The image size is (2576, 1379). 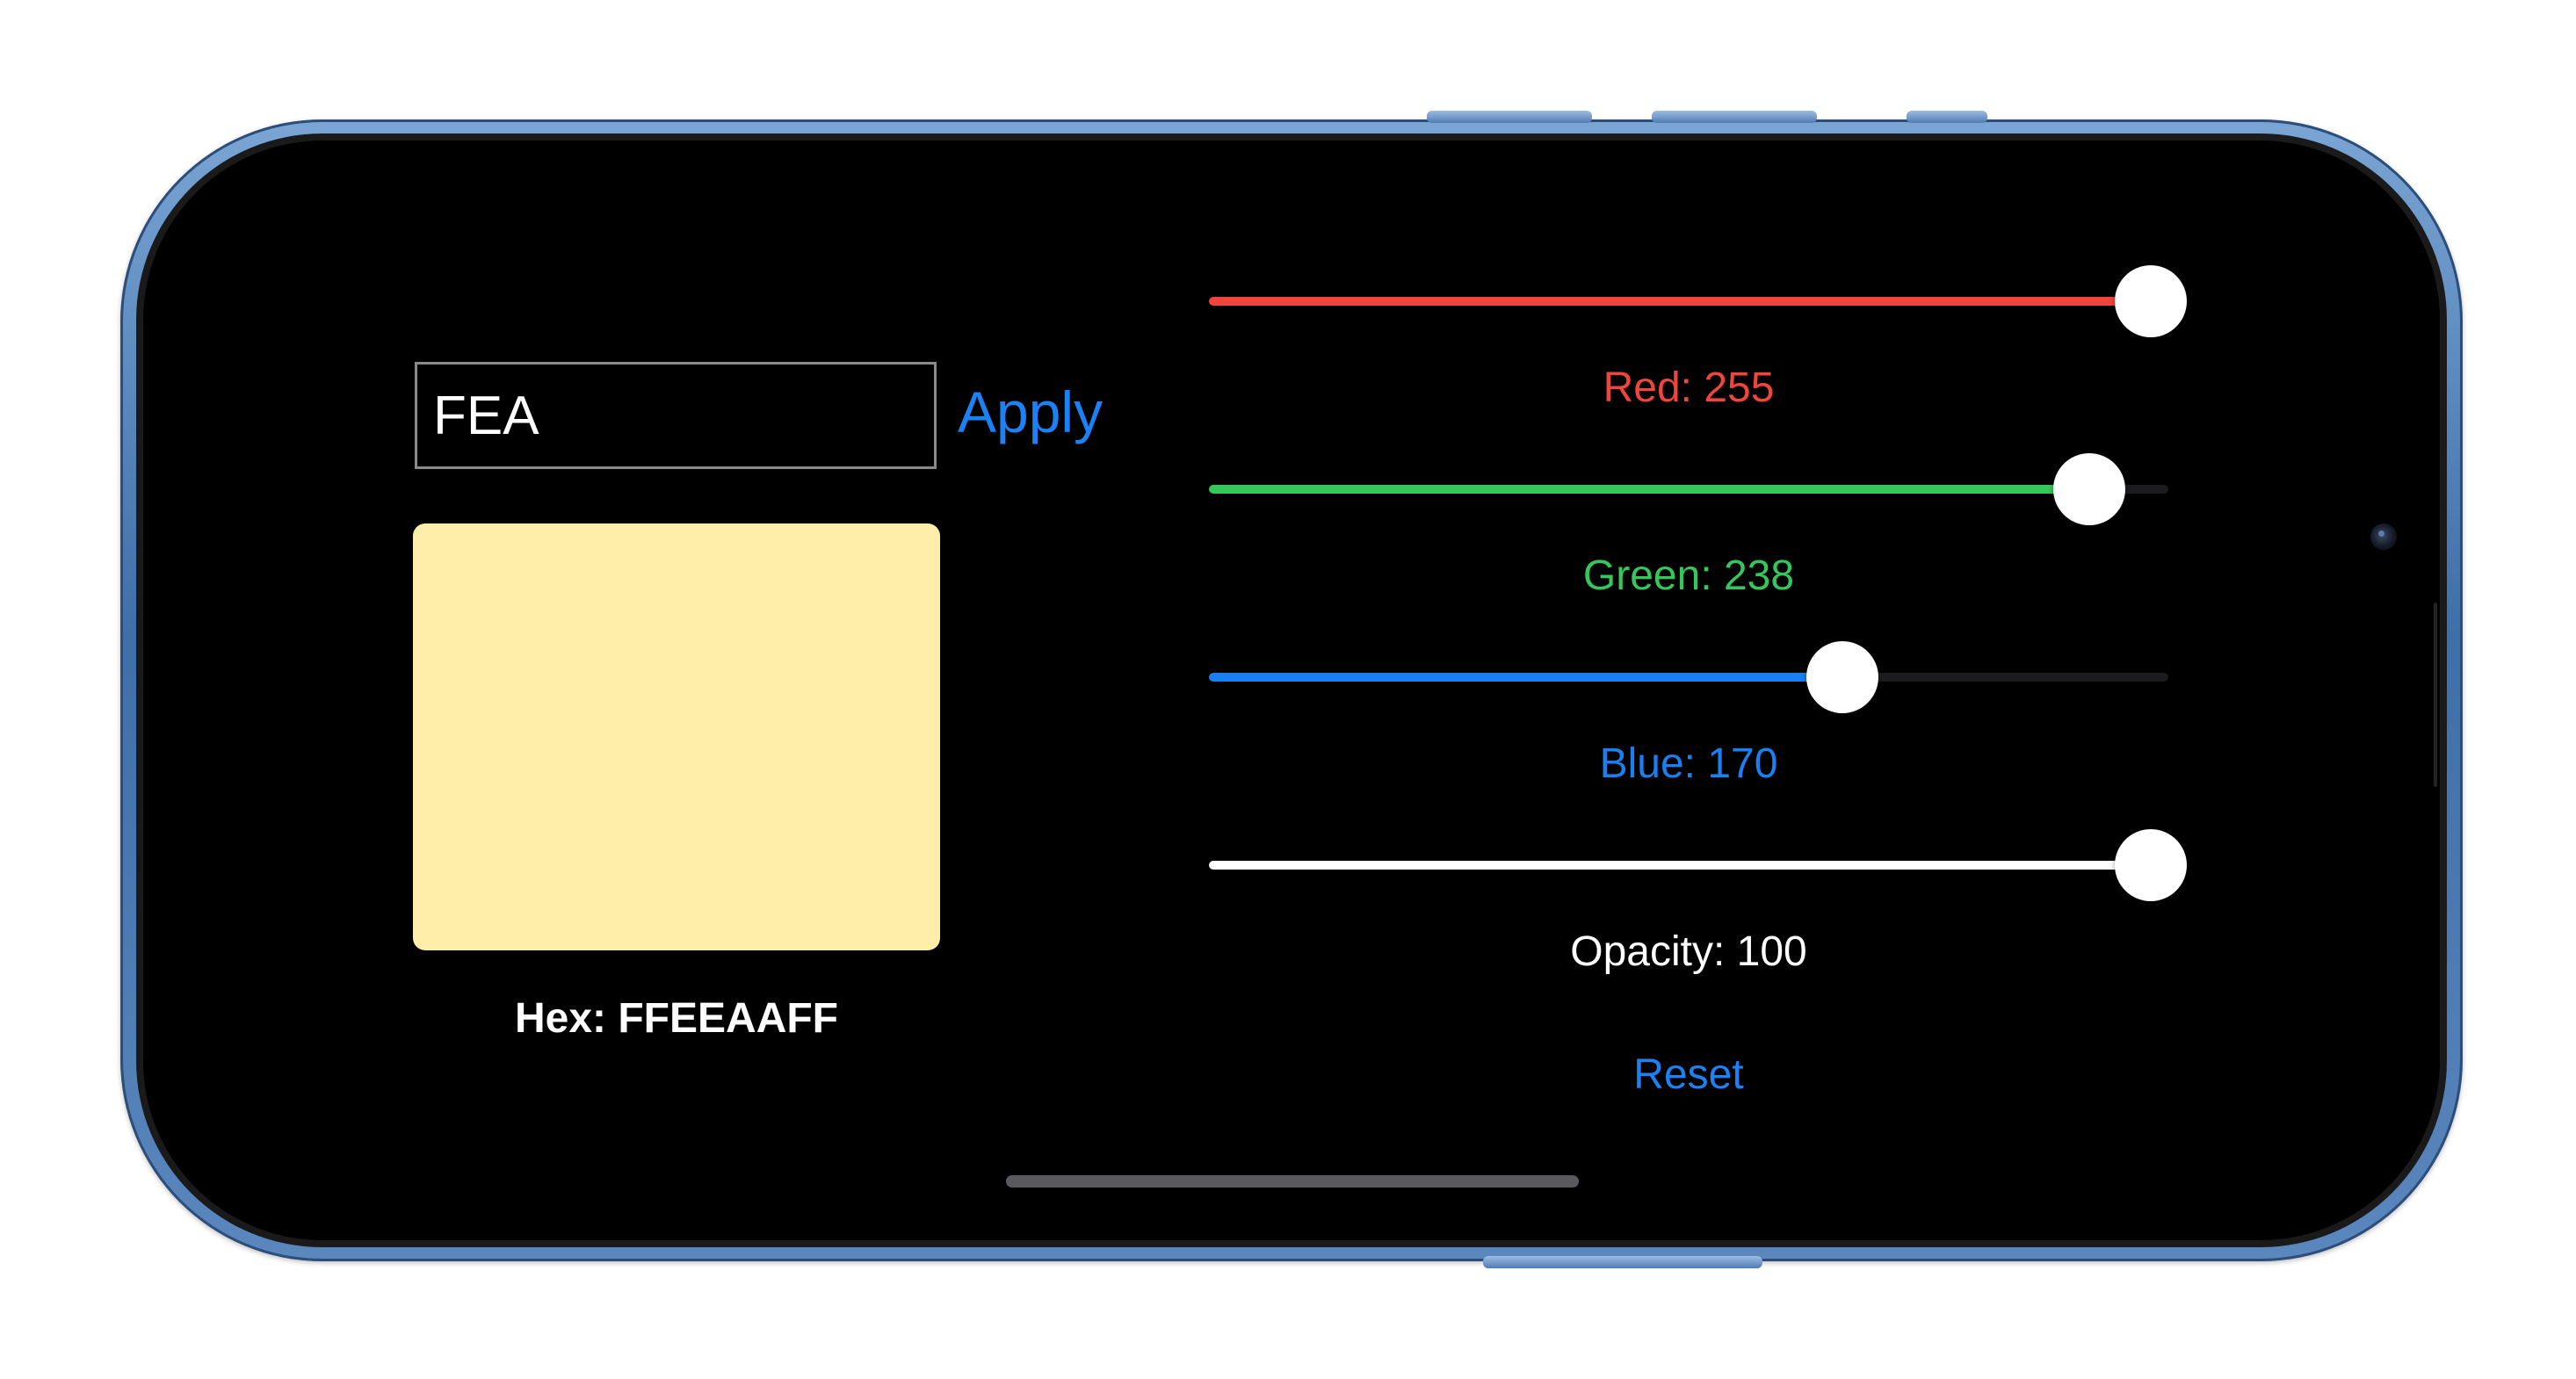 I want to click on reset-button: Reset, so click(x=1688, y=1074).